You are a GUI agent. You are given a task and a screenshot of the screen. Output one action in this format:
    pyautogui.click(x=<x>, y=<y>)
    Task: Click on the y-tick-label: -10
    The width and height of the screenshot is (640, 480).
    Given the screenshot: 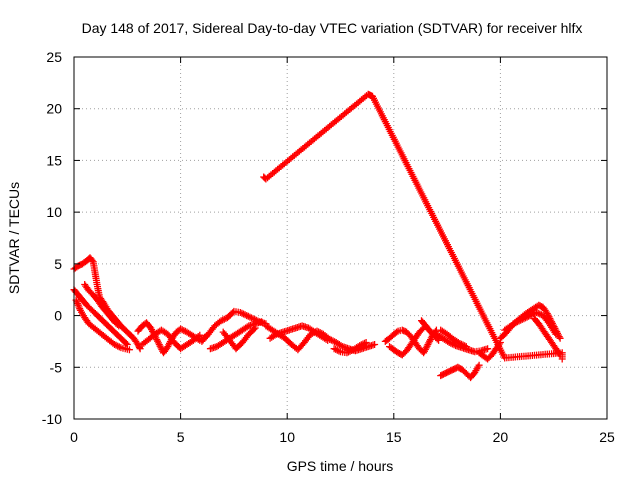 What is the action you would take?
    pyautogui.click(x=52, y=419)
    